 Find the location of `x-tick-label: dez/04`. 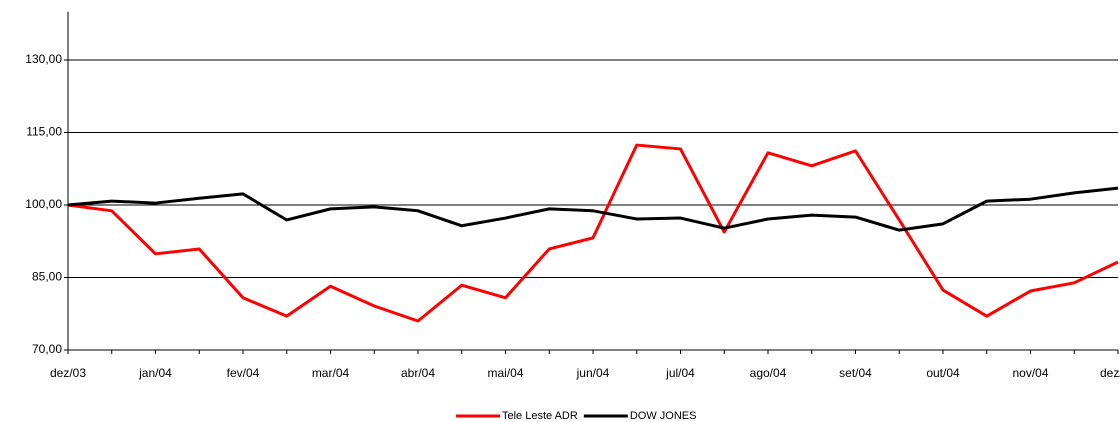

x-tick-label: dez/04 is located at coordinates (1110, 373).